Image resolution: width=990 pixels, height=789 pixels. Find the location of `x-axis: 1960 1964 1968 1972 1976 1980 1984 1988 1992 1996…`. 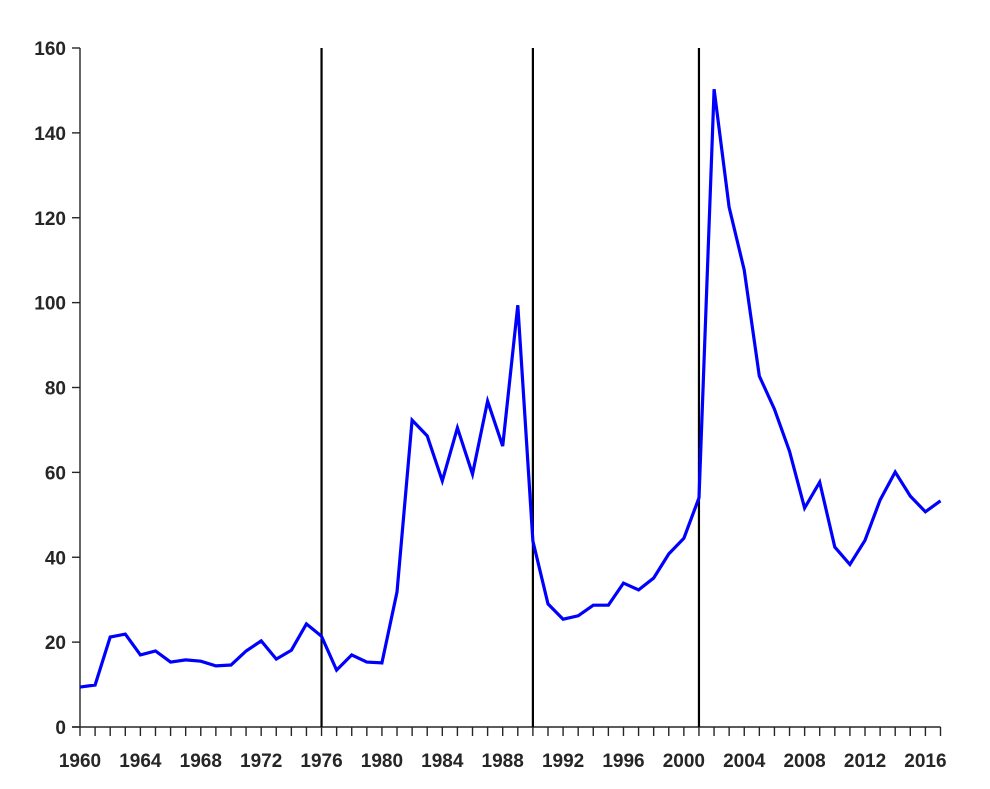

x-axis: 1960 1964 1968 1972 1976 1980 1984 1988 1992 1996… is located at coordinates (503, 749).